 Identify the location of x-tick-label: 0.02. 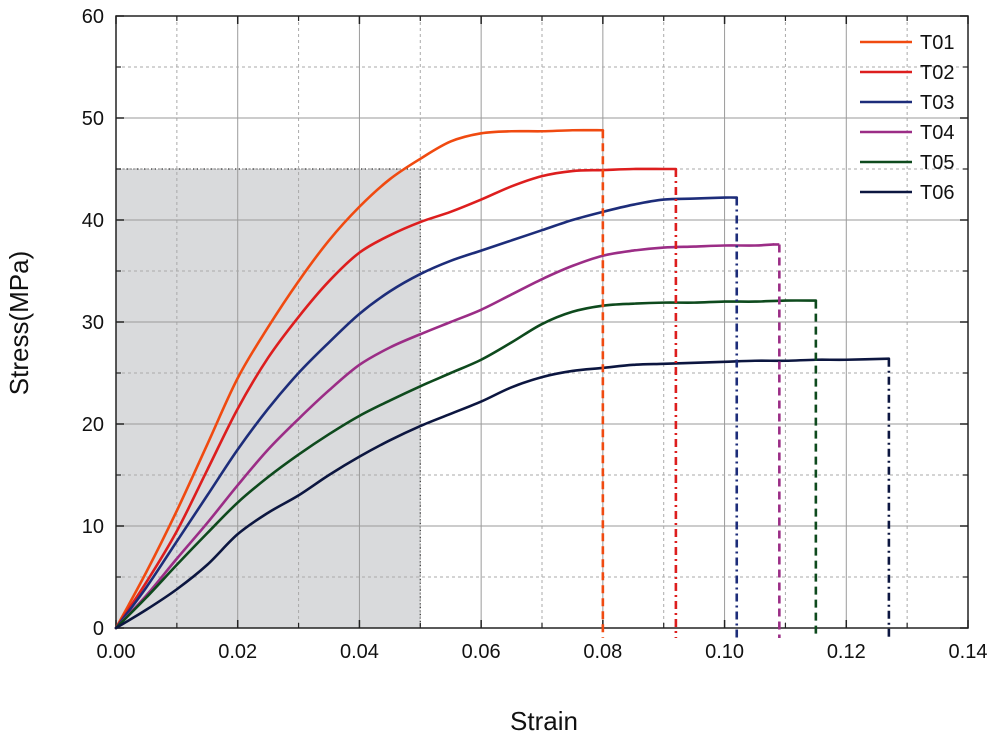
(237, 652).